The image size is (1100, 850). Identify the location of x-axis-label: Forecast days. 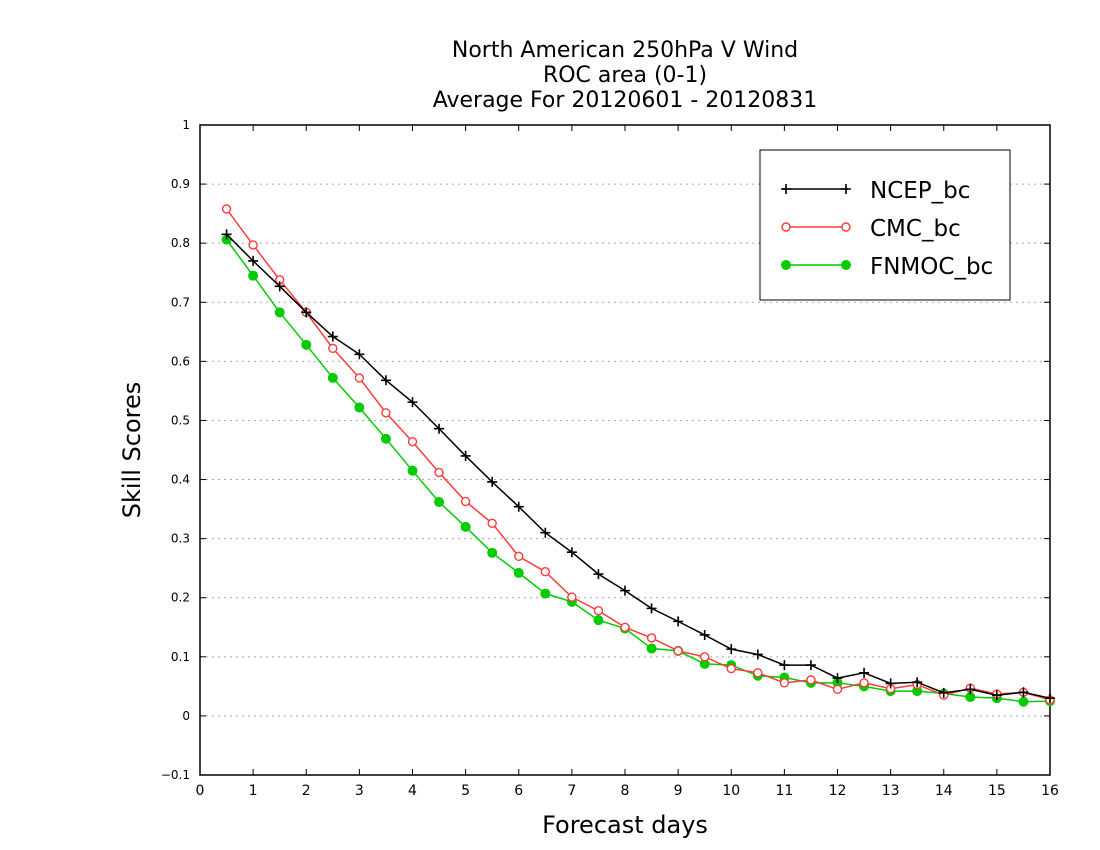
(625, 825).